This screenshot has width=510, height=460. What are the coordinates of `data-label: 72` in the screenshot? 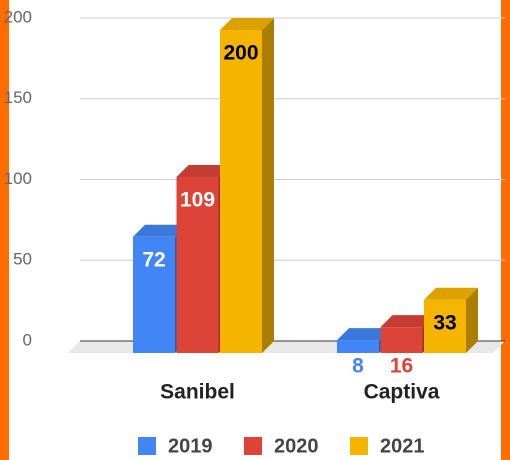 It's located at (153, 259).